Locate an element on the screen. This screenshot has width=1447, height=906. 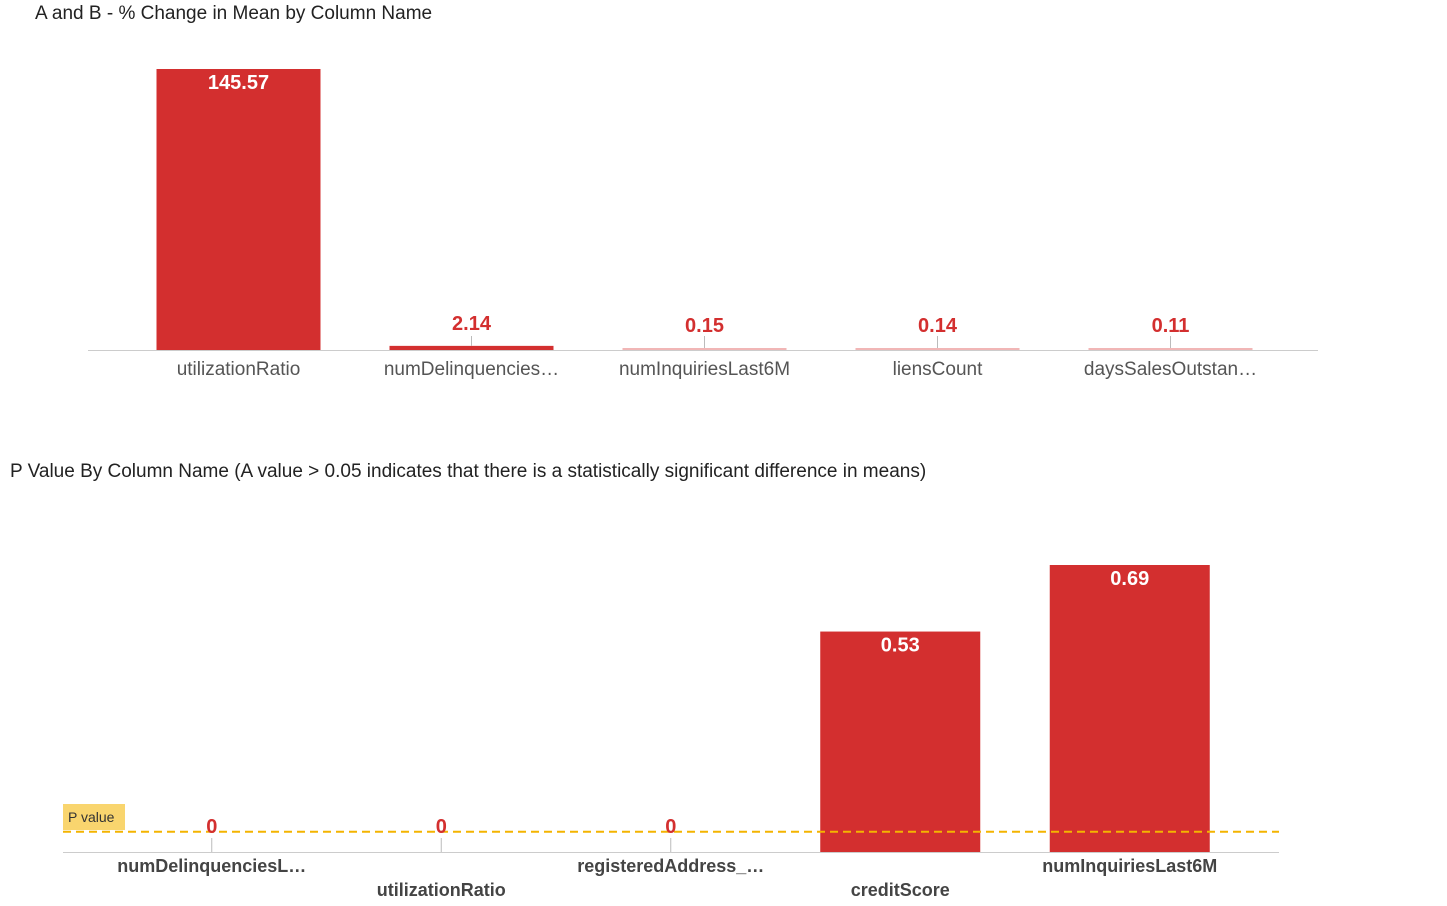
reference-label-background is located at coordinates (94, 817).